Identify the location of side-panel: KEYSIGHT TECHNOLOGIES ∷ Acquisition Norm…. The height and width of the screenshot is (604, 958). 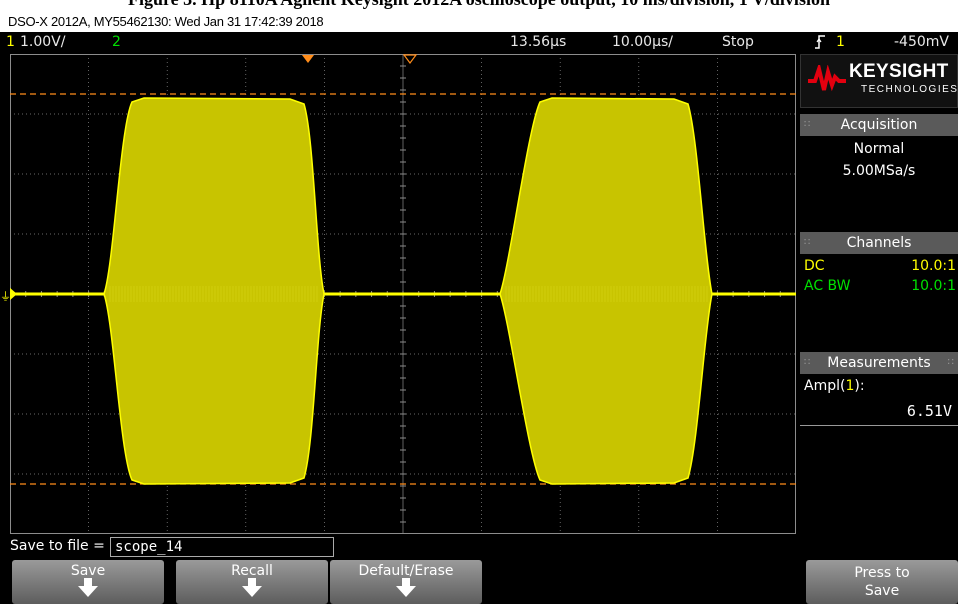
(879, 307).